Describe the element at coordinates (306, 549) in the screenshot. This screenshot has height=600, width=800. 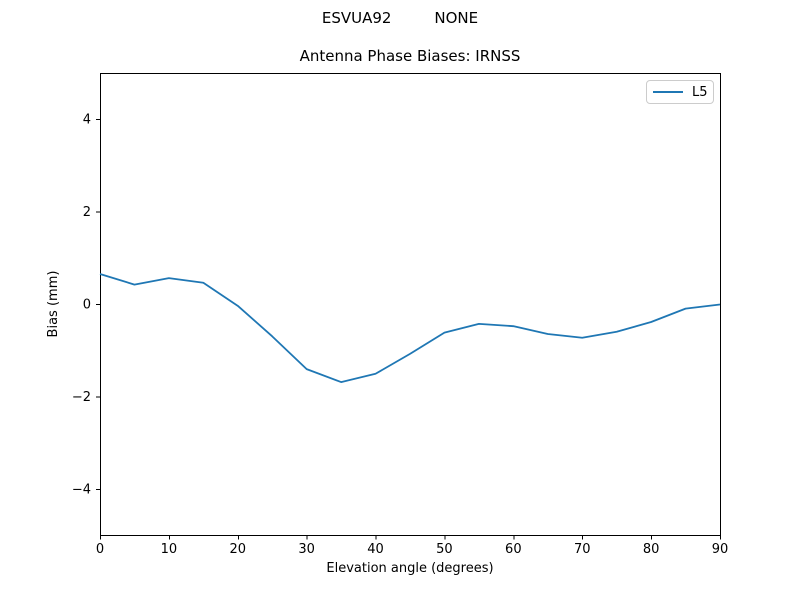
I see `x-tick-label: 30` at that location.